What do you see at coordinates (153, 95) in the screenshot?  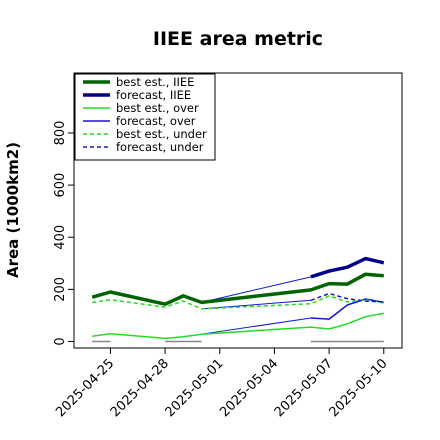 I see `legend-label-1: forecast, IIEE` at bounding box center [153, 95].